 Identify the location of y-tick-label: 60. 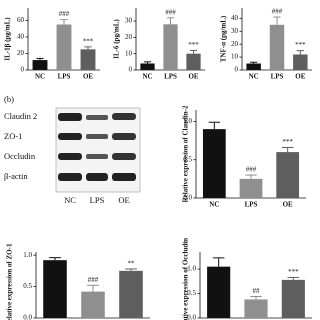
(21, 20).